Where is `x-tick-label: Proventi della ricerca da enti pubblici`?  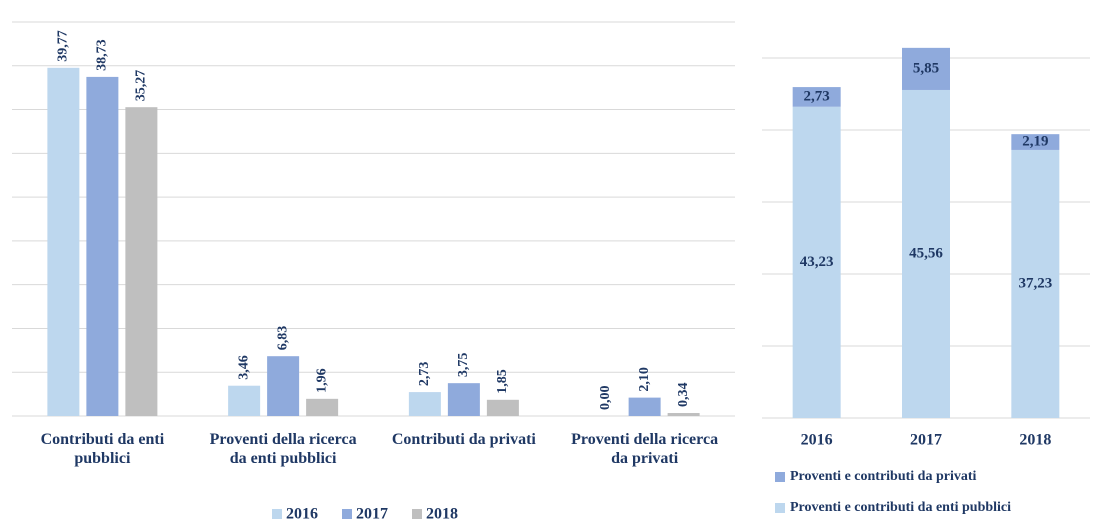 x-tick-label: Proventi della ricerca da enti pubblici is located at coordinates (283, 449).